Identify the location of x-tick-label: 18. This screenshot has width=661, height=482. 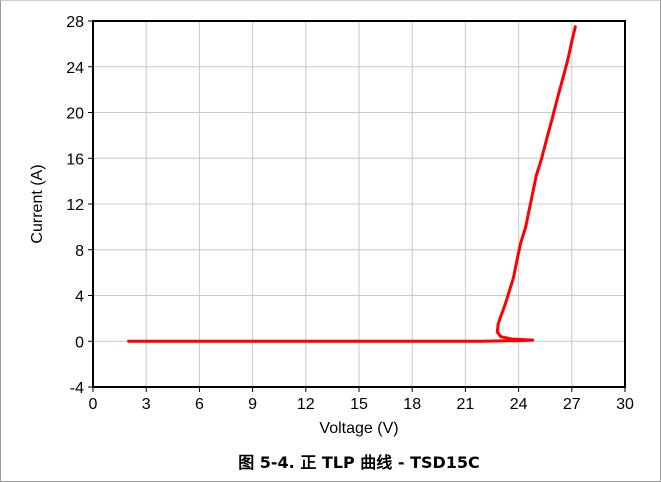
(412, 404).